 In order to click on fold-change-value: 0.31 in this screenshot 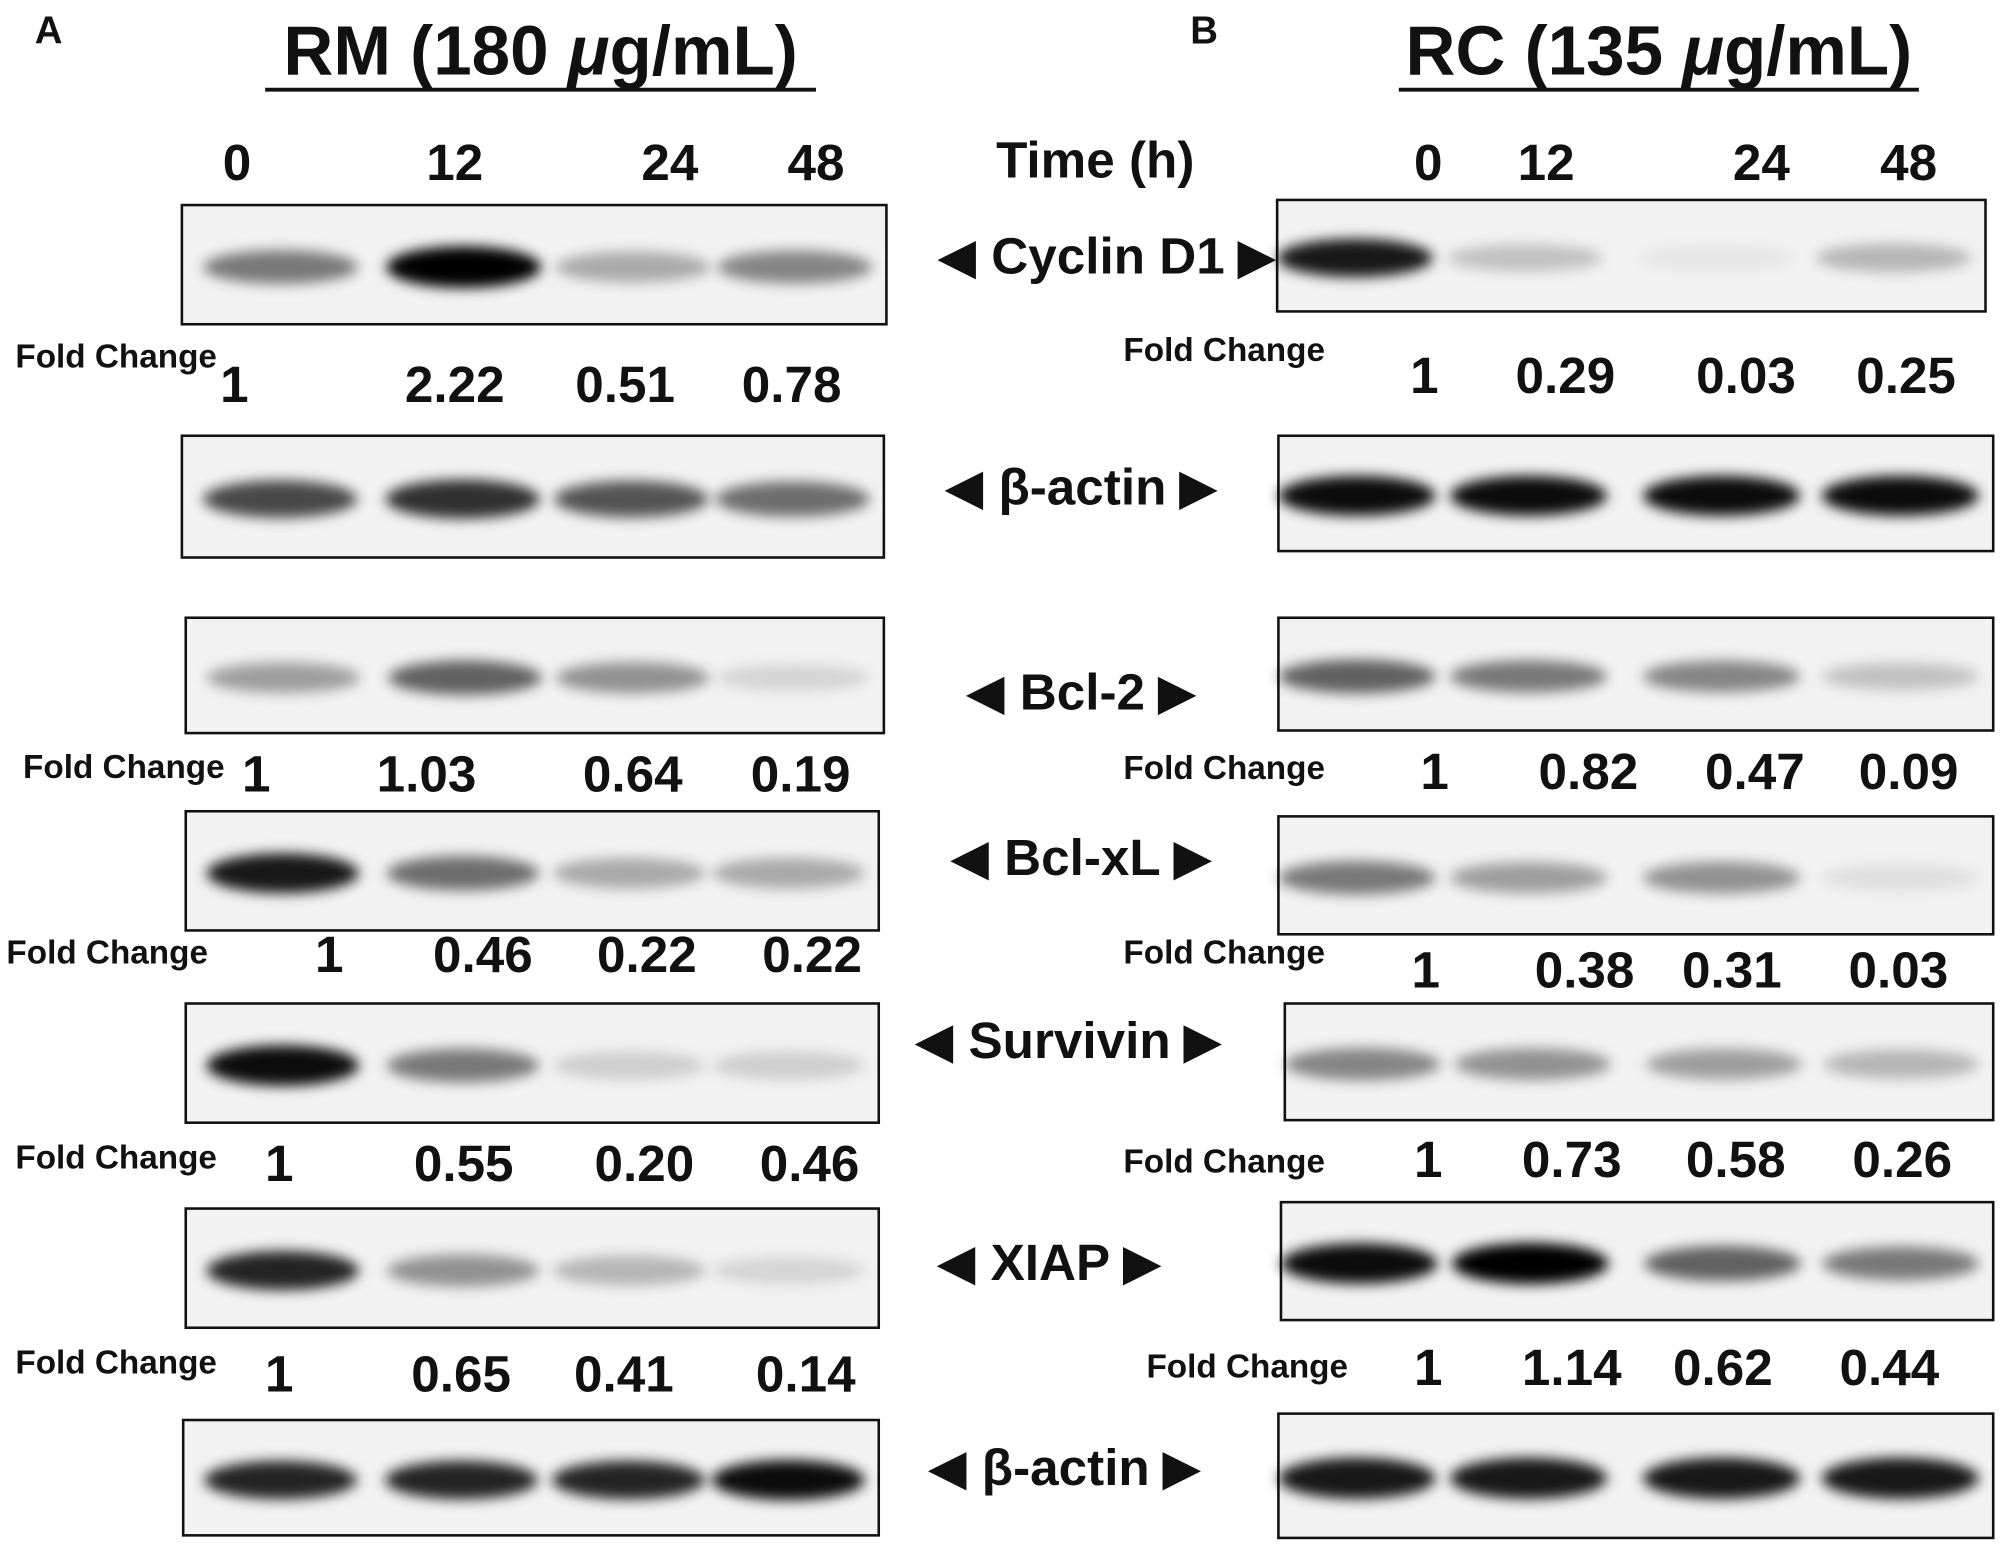, I will do `click(1732, 970)`.